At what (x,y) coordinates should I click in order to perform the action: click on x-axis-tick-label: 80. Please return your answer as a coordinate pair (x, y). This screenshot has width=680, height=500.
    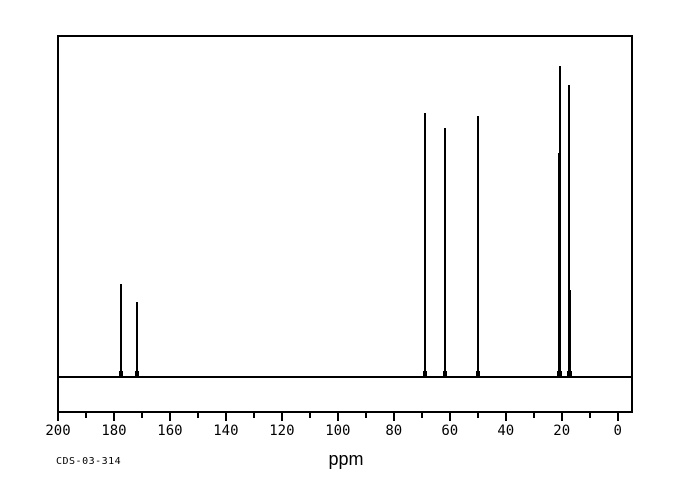
    Looking at the image, I should click on (394, 431).